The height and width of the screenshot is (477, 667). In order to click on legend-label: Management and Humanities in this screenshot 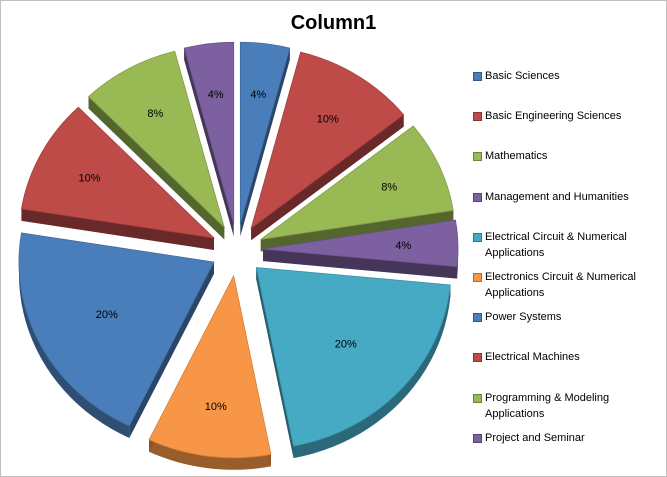, I will do `click(575, 197)`.